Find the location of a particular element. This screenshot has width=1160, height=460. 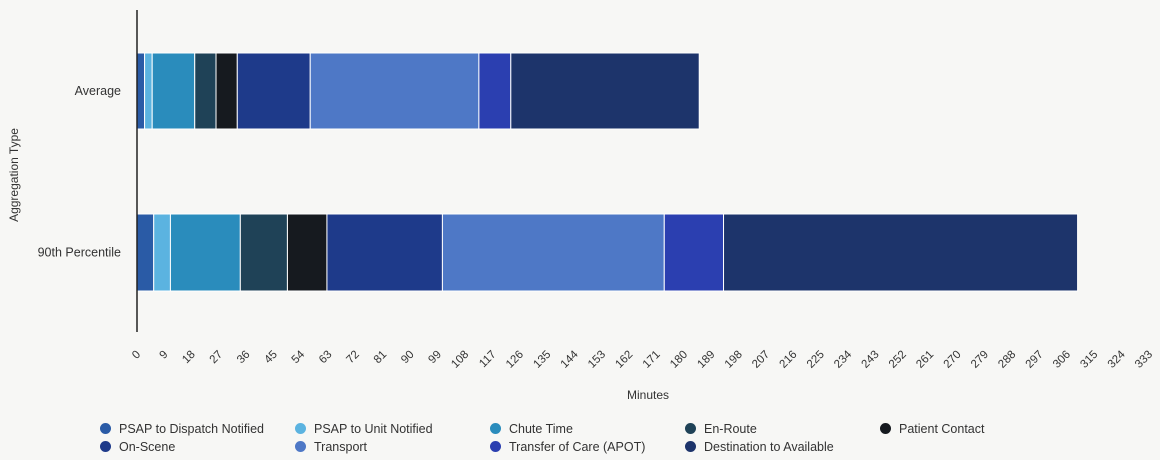

legend-item: En-Route is located at coordinates (782, 428).